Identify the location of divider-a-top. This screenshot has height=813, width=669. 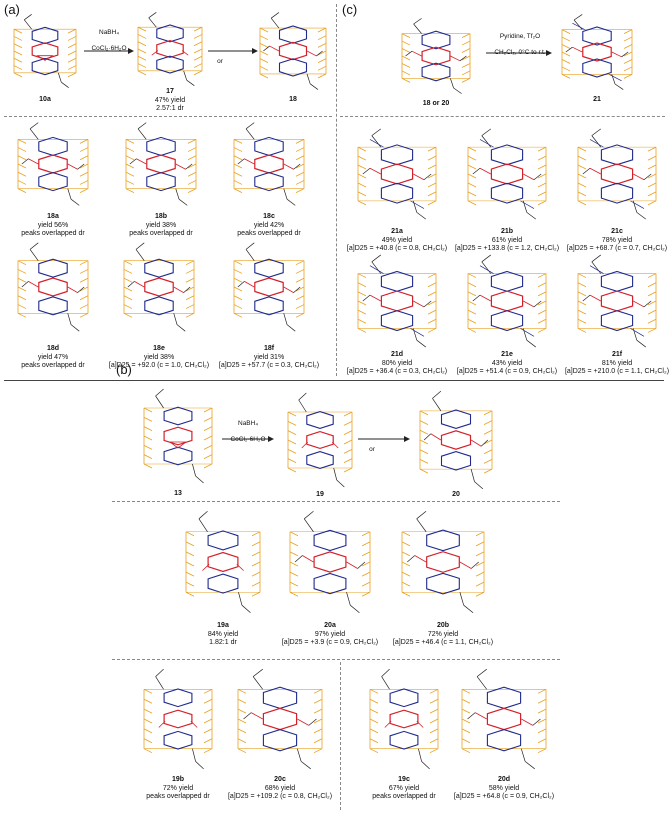
(168, 116).